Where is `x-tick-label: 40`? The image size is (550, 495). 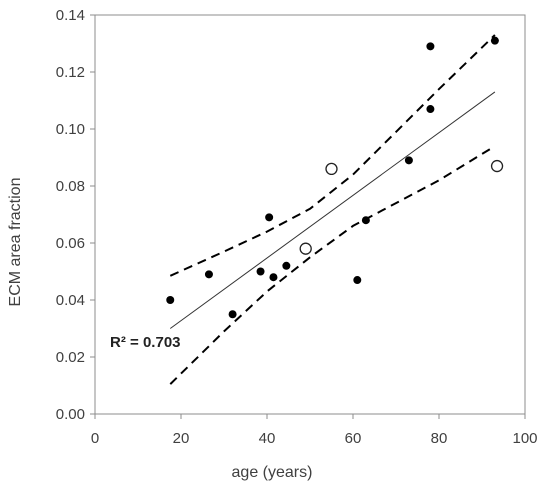 x-tick-label: 40 is located at coordinates (267, 438).